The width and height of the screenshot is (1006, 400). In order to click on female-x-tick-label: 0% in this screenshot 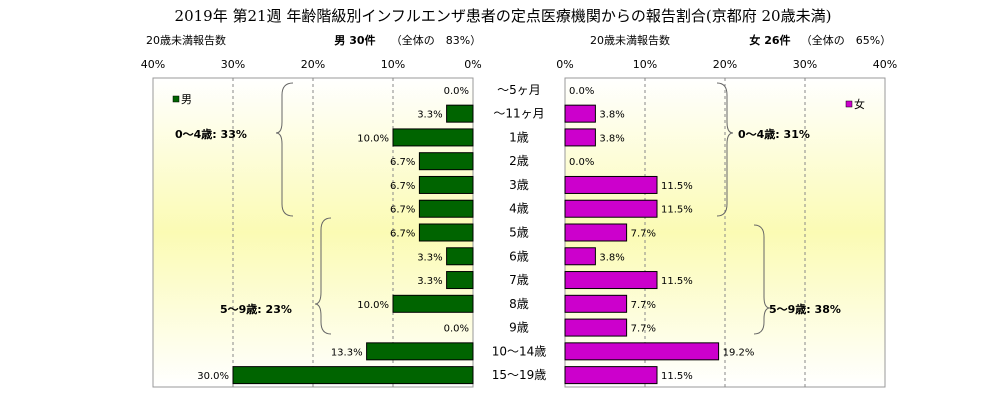, I will do `click(564, 64)`.